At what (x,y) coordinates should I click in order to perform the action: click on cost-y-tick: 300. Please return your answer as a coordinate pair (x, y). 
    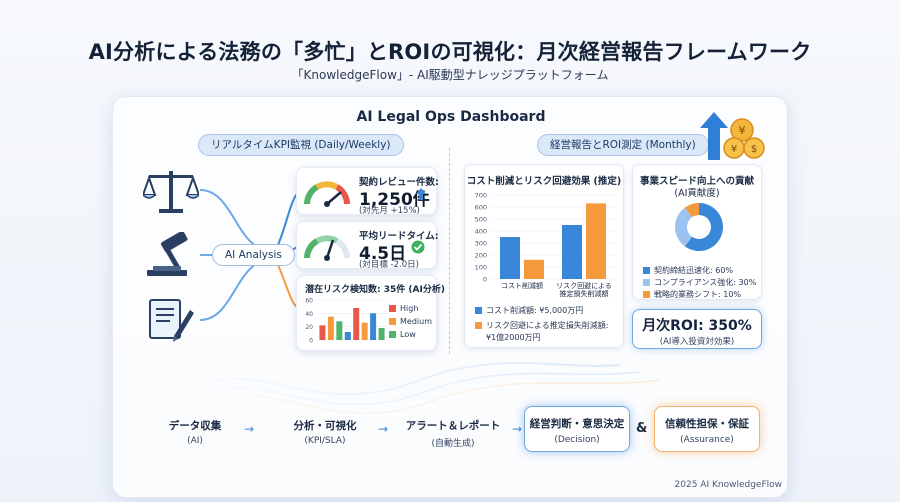
    Looking at the image, I should click on (481, 244).